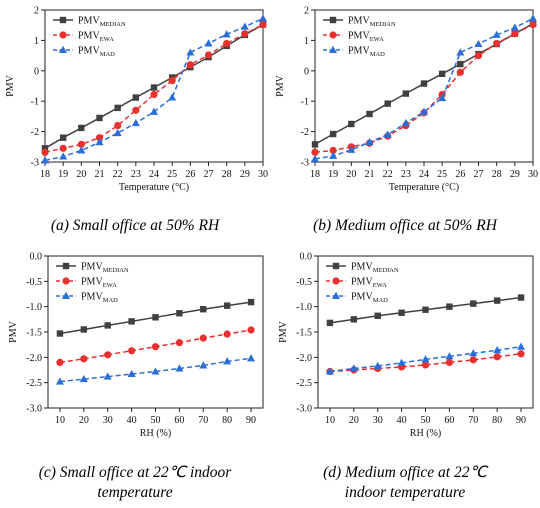 The height and width of the screenshot is (508, 540). Describe the element at coordinates (515, 174) in the screenshot. I see `x-tick-label-b: 29` at that location.